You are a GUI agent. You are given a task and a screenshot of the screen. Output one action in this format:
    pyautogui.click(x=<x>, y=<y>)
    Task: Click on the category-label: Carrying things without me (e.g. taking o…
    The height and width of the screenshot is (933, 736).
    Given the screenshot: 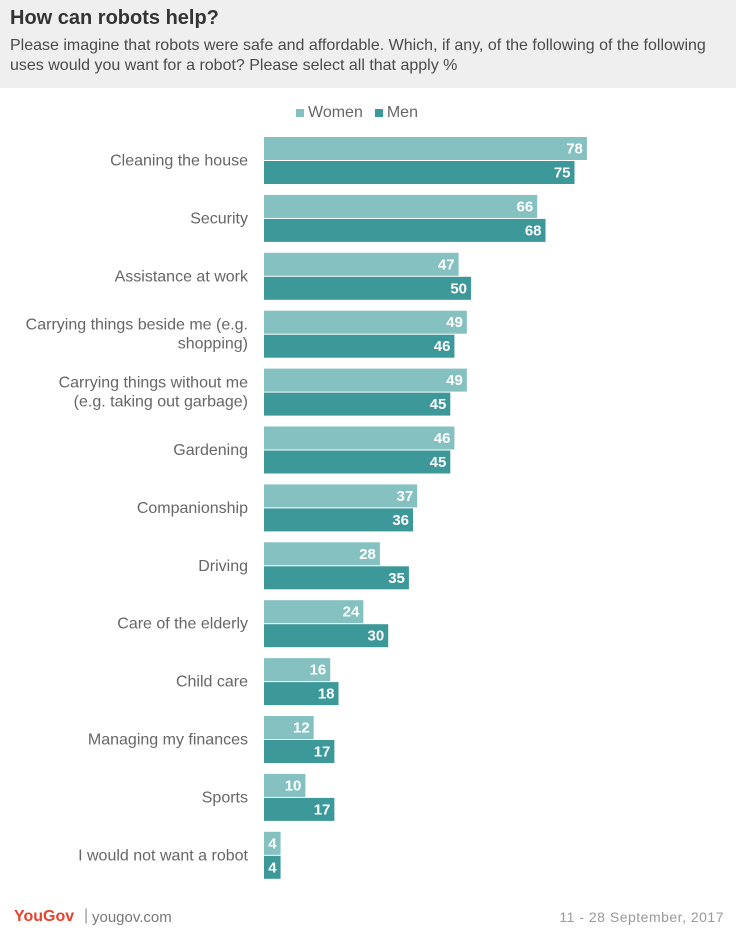 What is the action you would take?
    pyautogui.click(x=154, y=393)
    